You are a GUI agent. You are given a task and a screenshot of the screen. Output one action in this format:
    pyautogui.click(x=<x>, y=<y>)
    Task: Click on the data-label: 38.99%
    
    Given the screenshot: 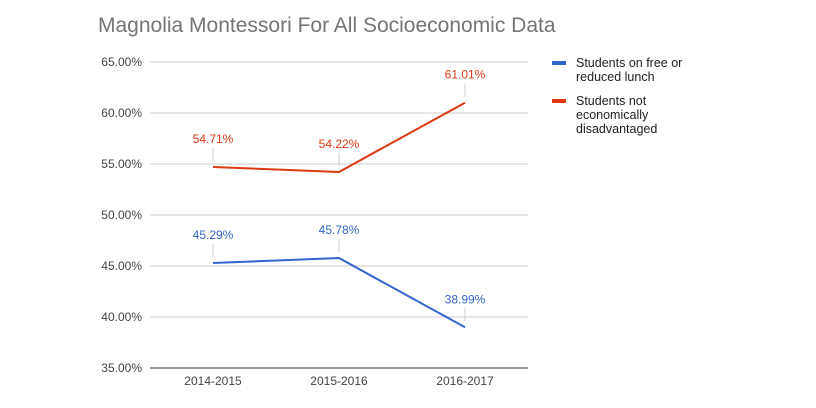 What is the action you would take?
    pyautogui.click(x=465, y=299)
    